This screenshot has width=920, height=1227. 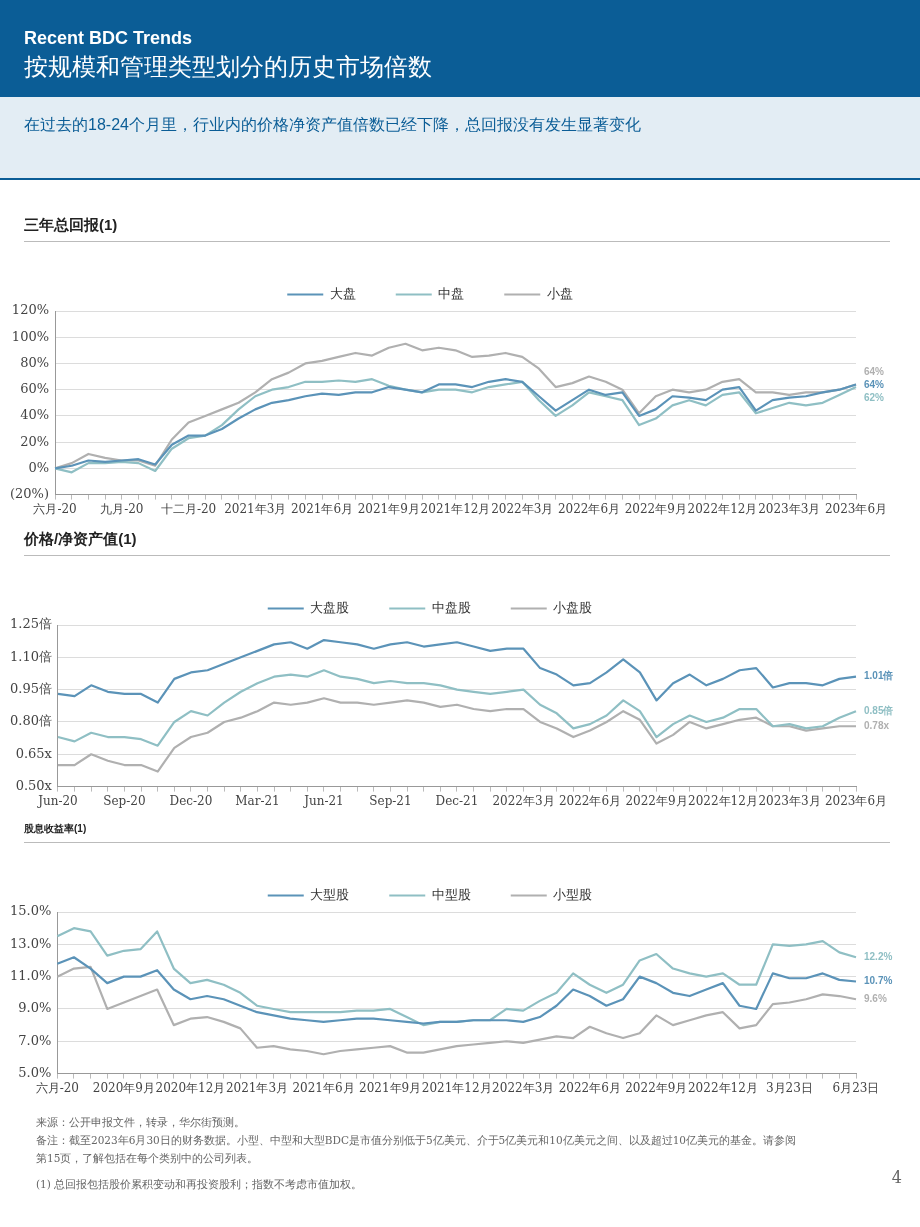 I want to click on legend-label: 大盘股, so click(x=330, y=607).